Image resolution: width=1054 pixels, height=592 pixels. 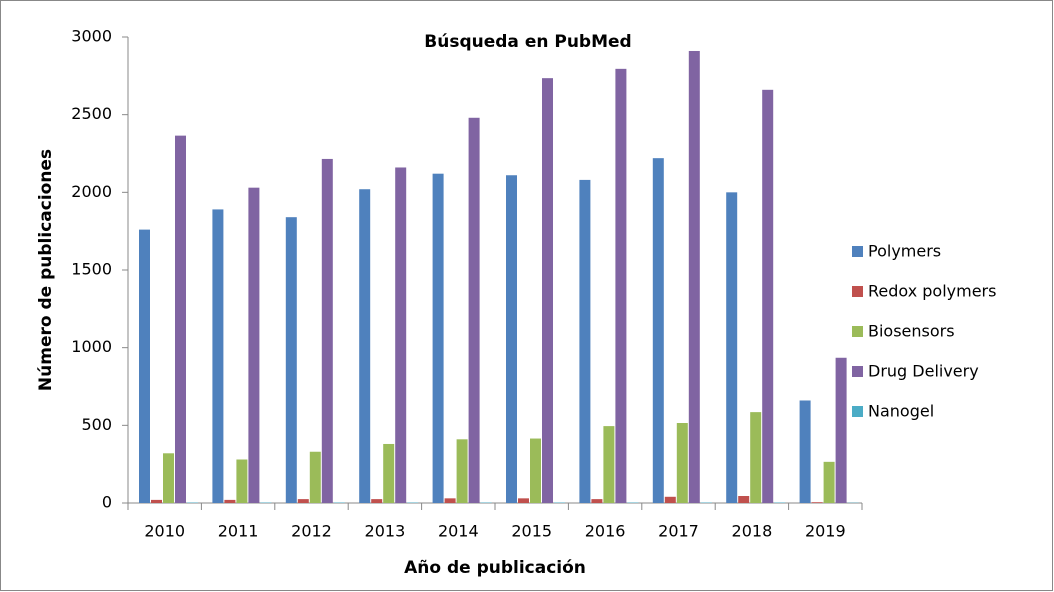 I want to click on y-axis-label: Número de publicaciones, so click(x=46, y=270).